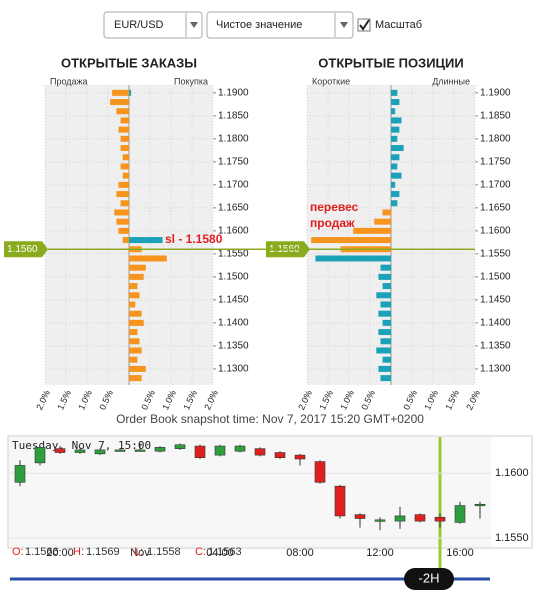 The width and height of the screenshot is (538, 596). What do you see at coordinates (220, 553) in the screenshot?
I see `x-tick-label: 04:00` at bounding box center [220, 553].